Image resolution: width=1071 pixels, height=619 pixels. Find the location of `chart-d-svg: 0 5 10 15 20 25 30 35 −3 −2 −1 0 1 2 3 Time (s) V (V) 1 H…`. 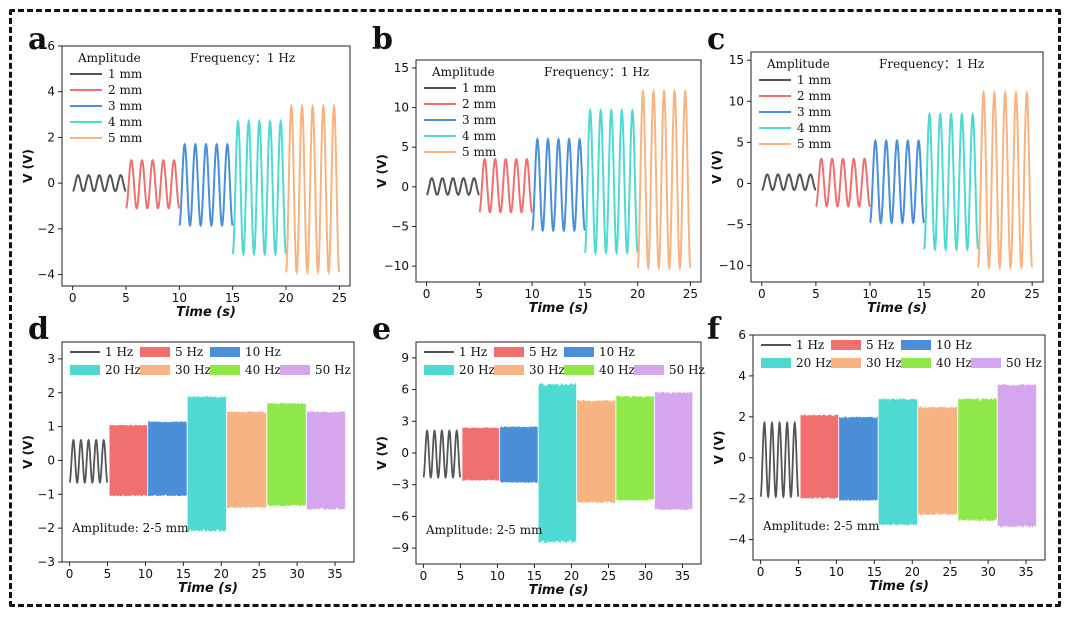

chart-d-svg: 0 5 10 15 20 25 30 35 −3 −2 −1 0 1 2 3 Time (s) V (V) 1 H… is located at coordinates (188, 468).